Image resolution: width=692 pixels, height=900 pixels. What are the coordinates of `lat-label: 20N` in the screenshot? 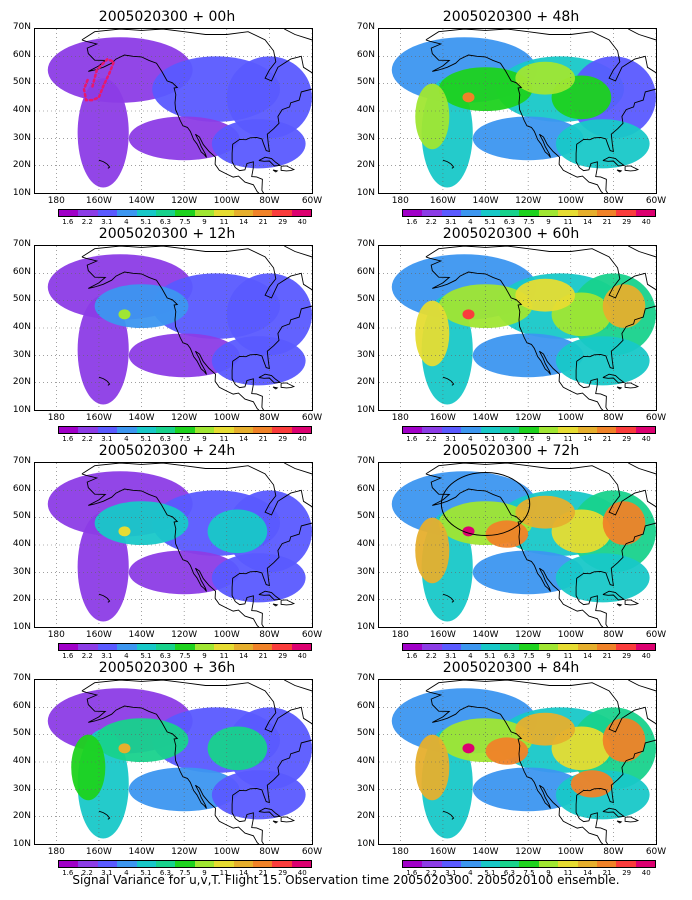 It's located at (21, 816).